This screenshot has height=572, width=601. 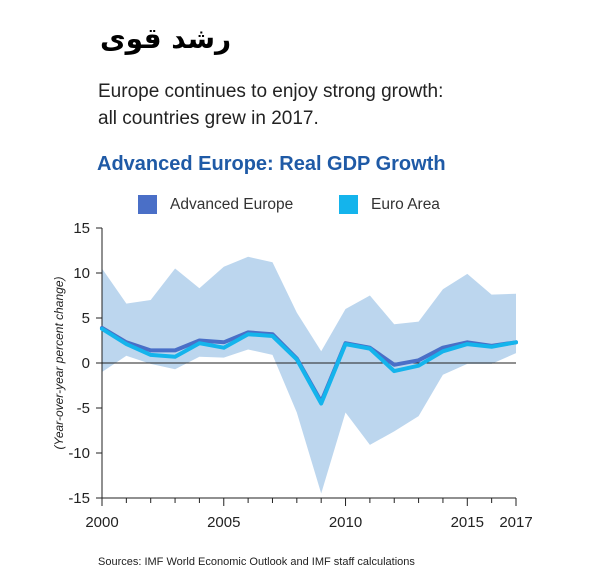 I want to click on x-tick-label: 2010, so click(x=345, y=522).